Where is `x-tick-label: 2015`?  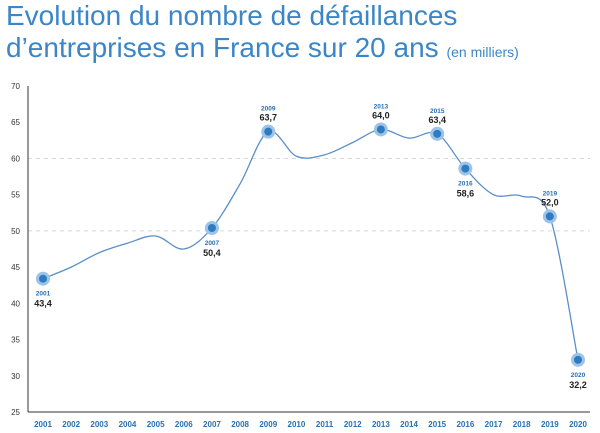
x-tick-label: 2015 is located at coordinates (437, 424).